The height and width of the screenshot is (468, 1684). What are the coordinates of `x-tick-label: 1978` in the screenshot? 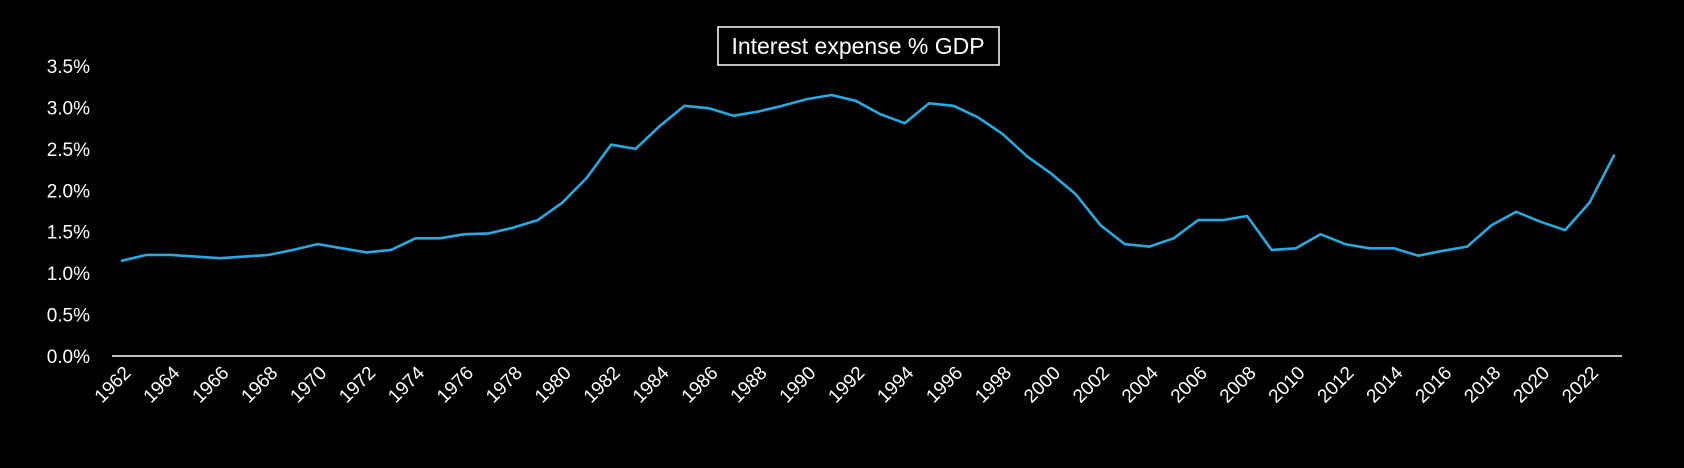 It's located at (504, 385).